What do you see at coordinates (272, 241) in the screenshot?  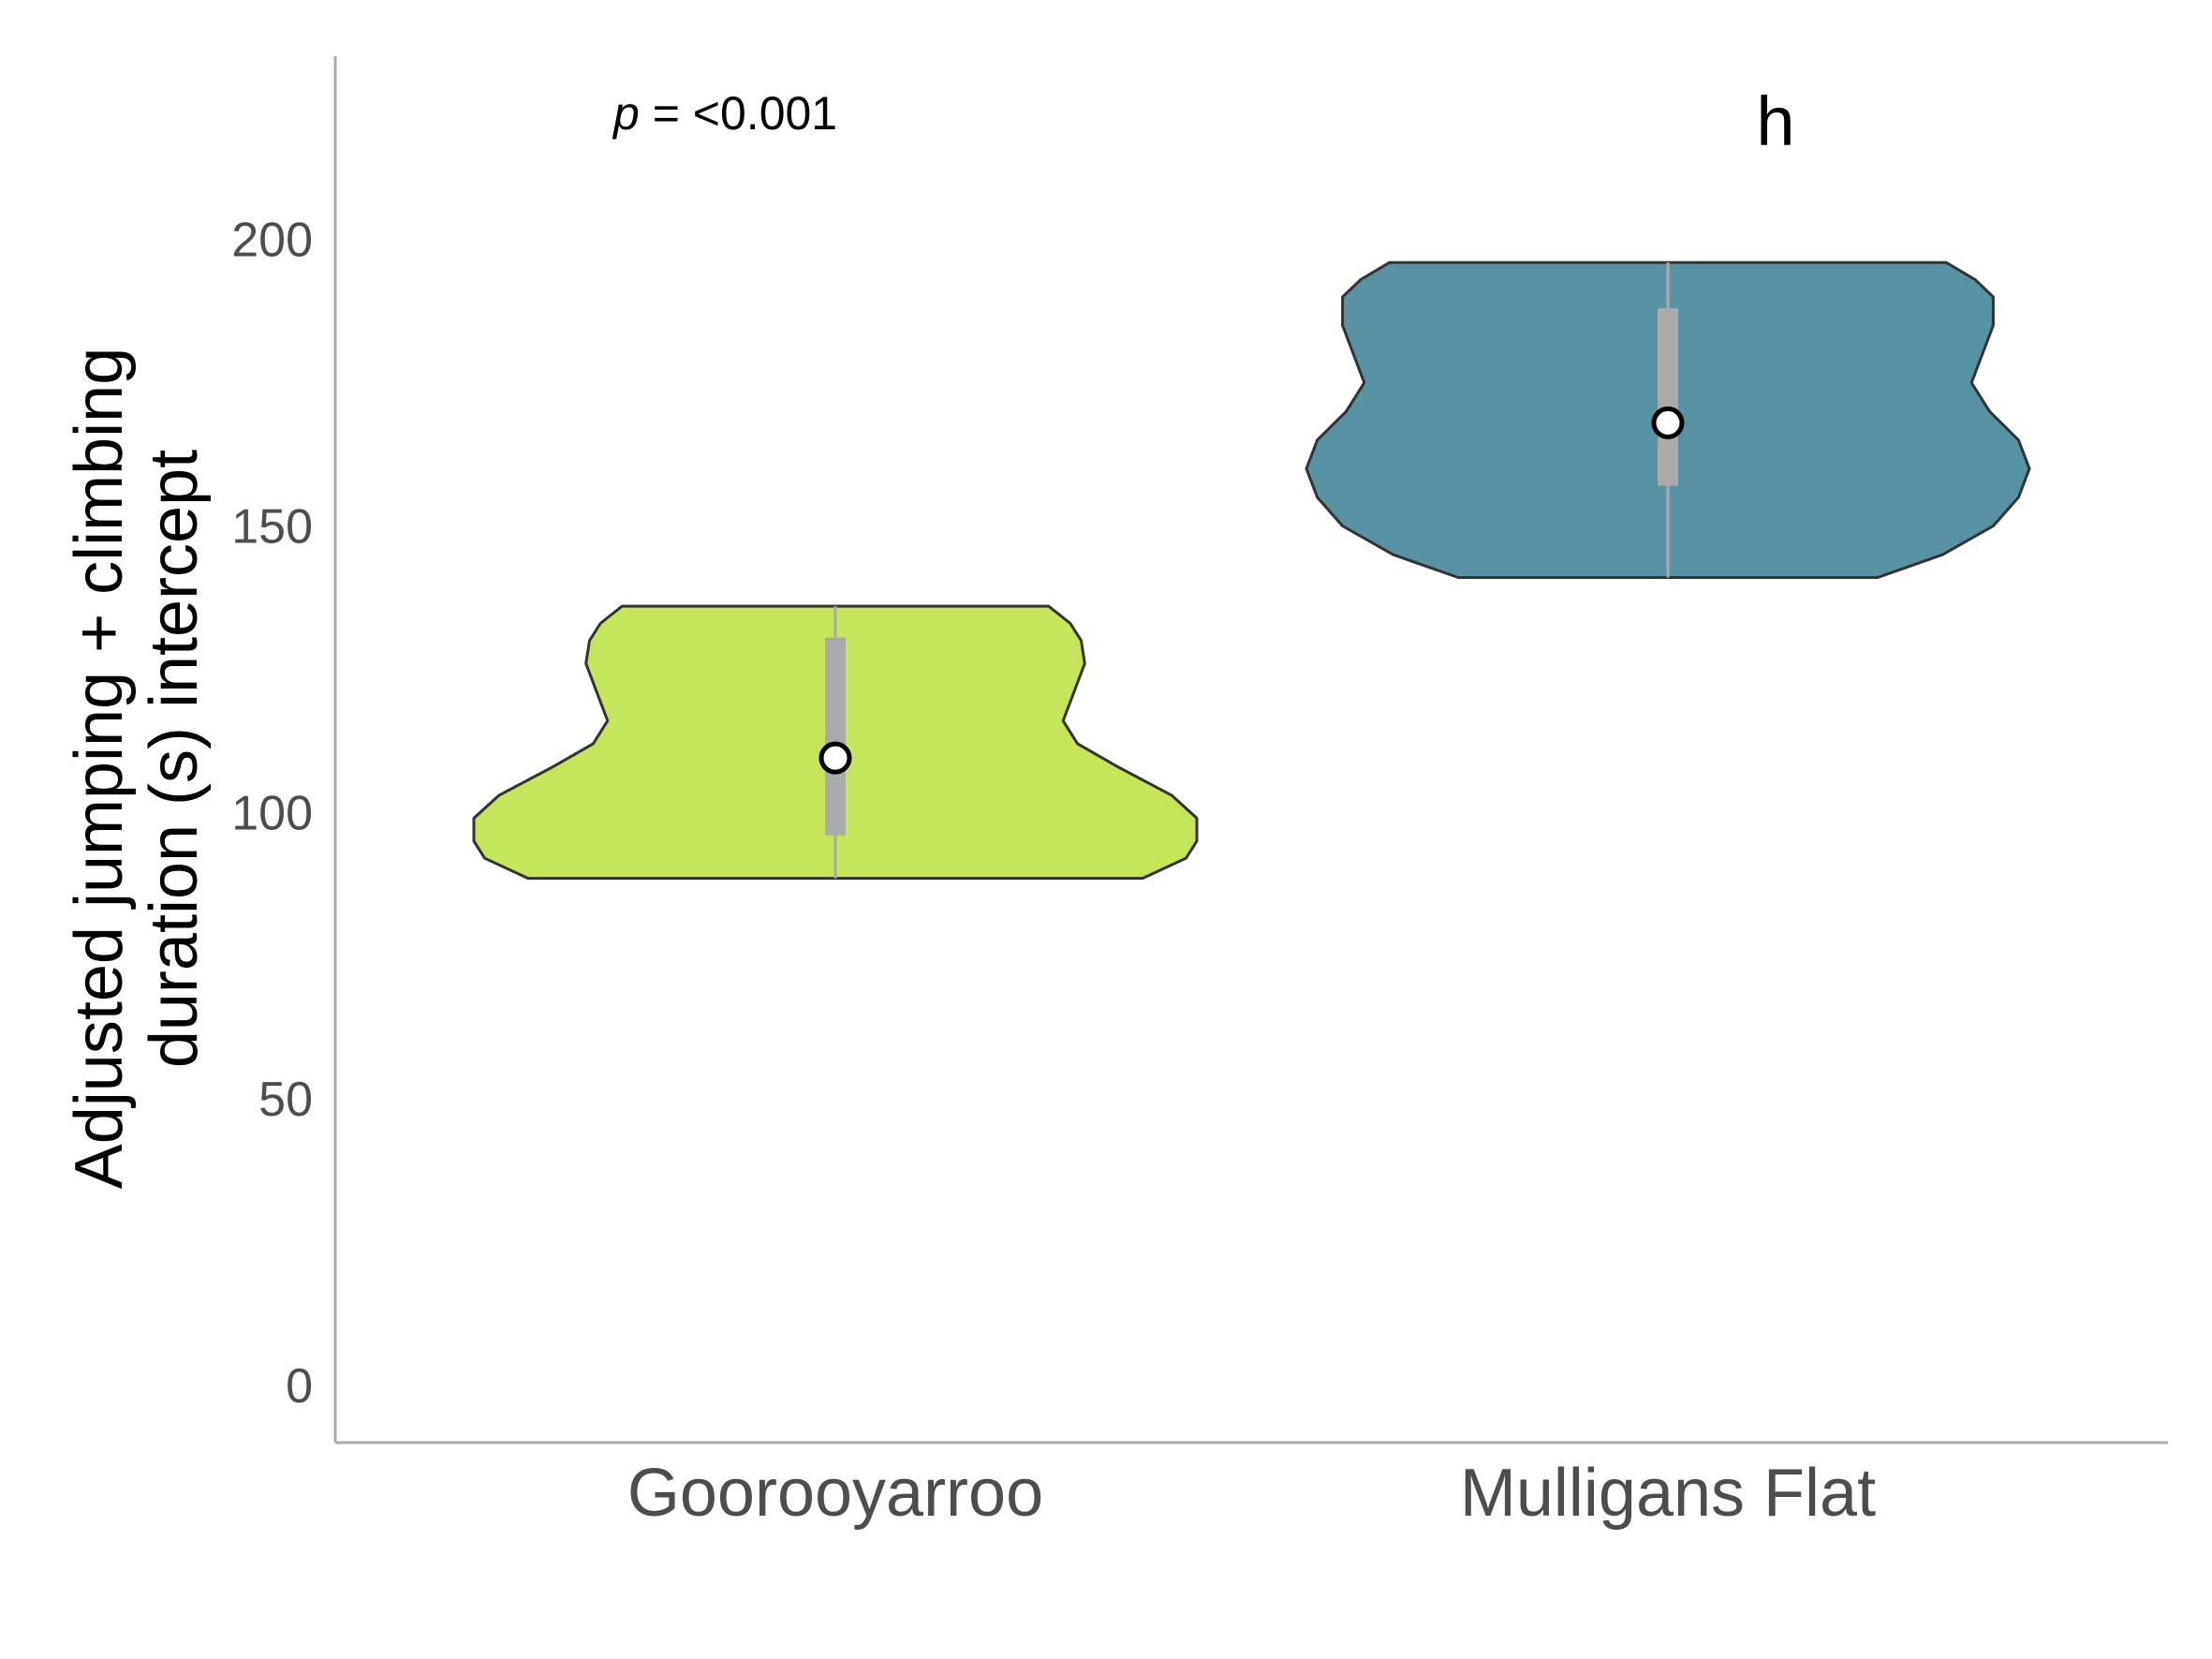 I see `y-tick-label-200: 200` at bounding box center [272, 241].